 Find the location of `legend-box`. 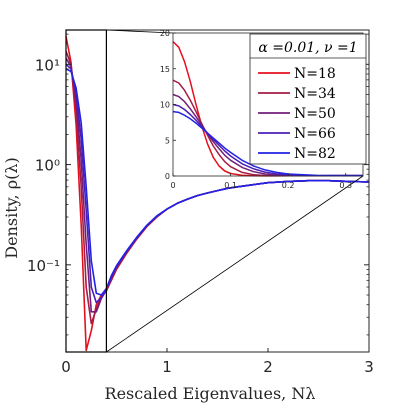

legend-box is located at coordinates (308, 99).